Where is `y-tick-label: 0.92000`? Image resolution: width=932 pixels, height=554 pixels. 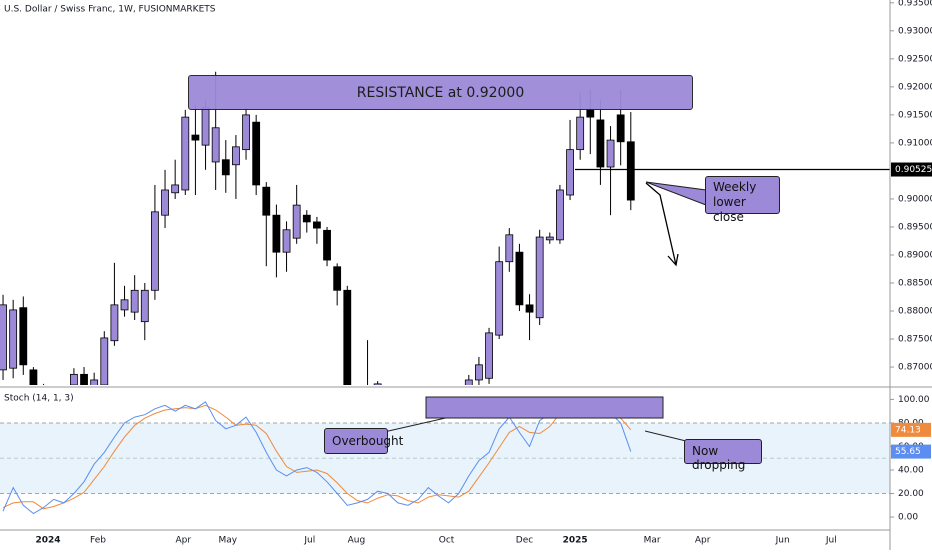 y-tick-label: 0.92000 is located at coordinates (915, 87).